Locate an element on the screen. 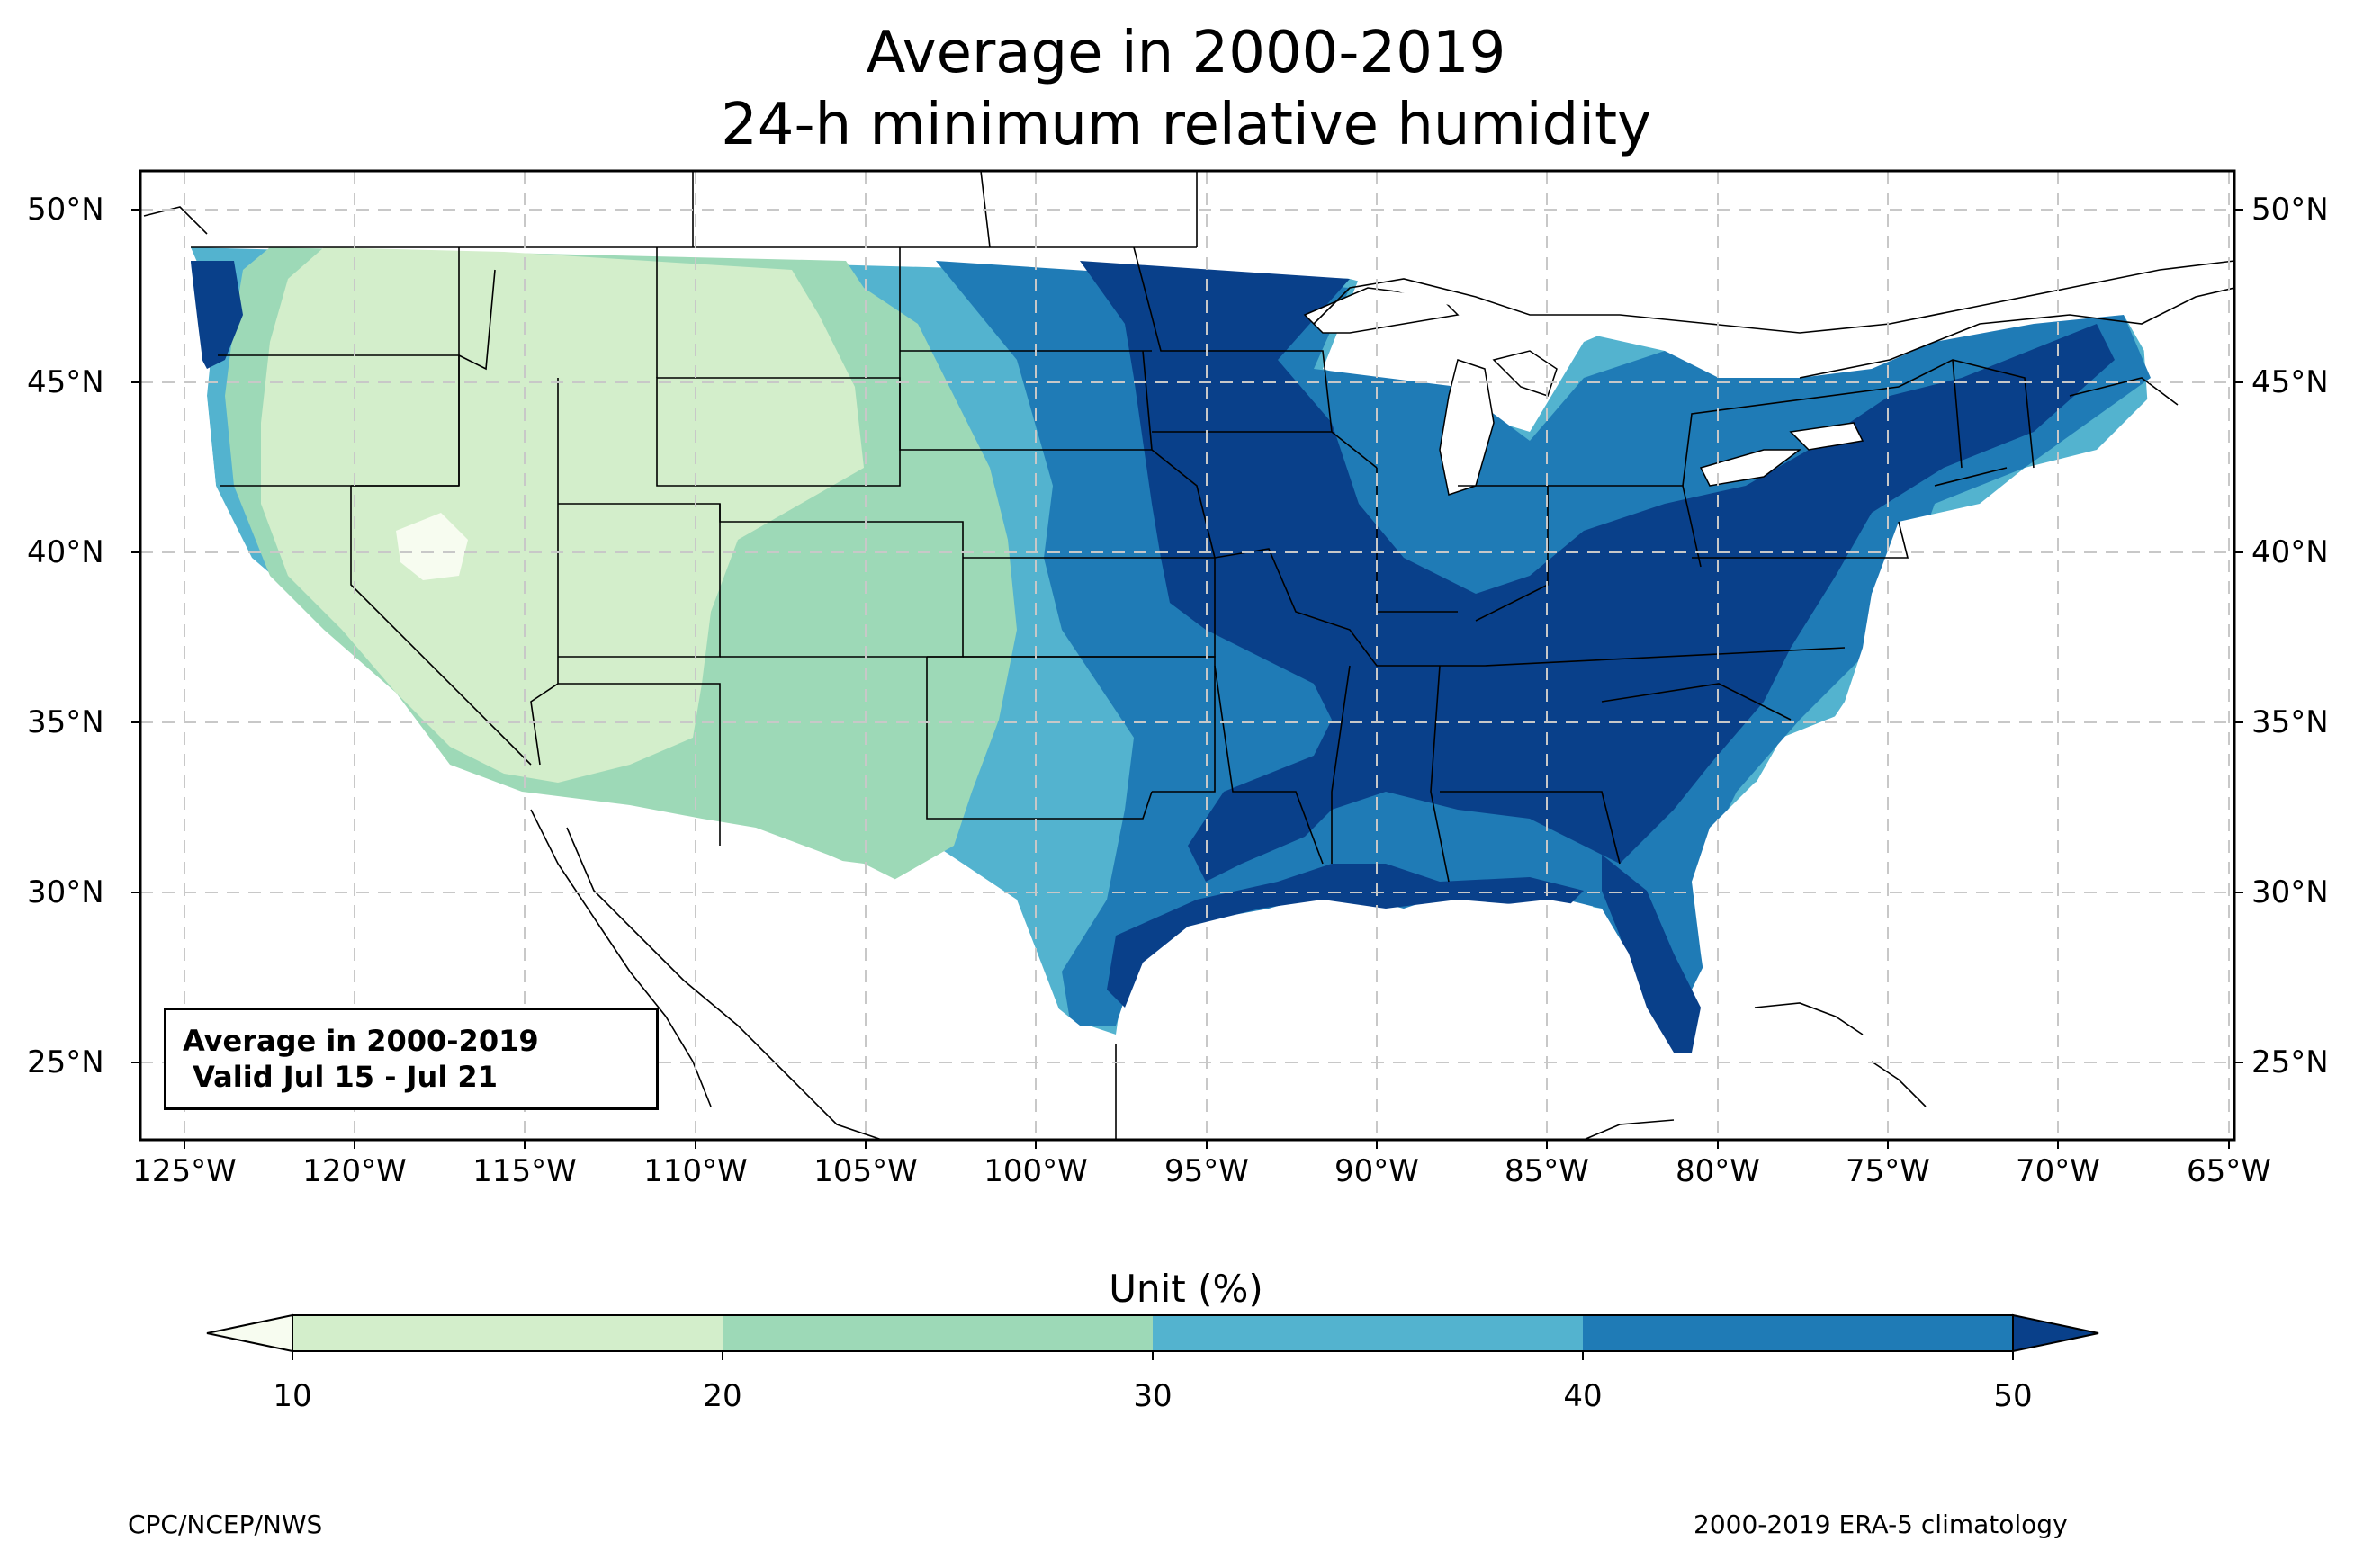 The height and width of the screenshot is (1568, 2372). canada-mask is located at coordinates (1187, 274).